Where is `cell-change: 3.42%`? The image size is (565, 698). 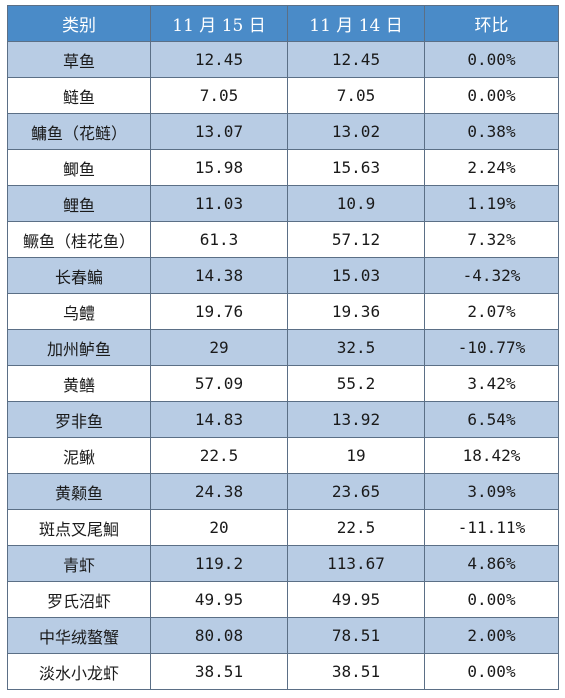
cell-change: 3.42% is located at coordinates (491, 383).